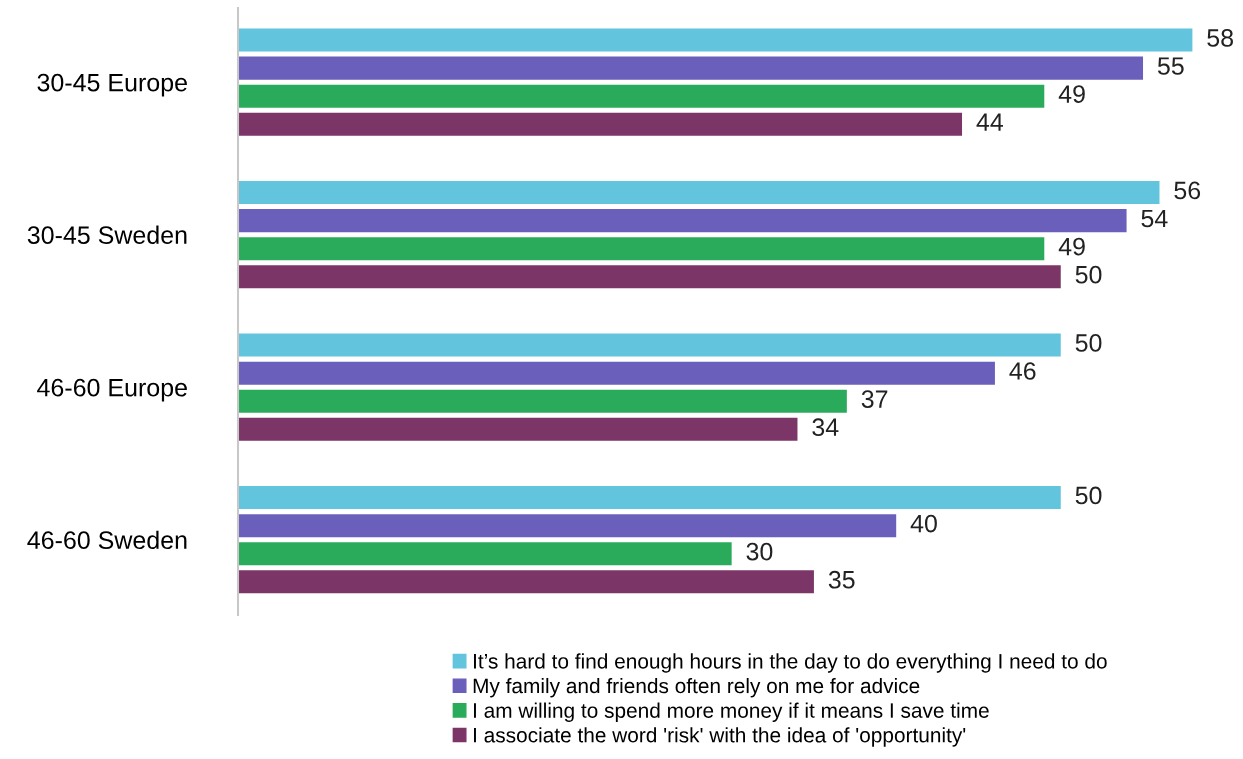  Describe the element at coordinates (731, 712) in the screenshot. I see `legend-label: I am willing to spend more money if it means I save time` at that location.